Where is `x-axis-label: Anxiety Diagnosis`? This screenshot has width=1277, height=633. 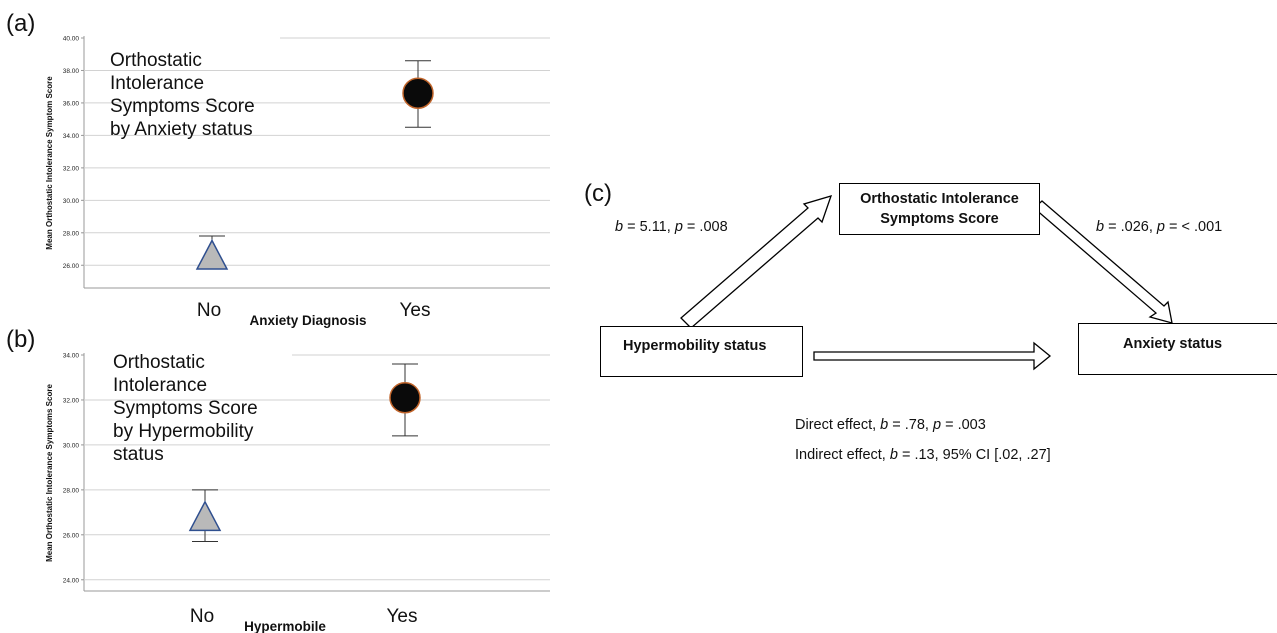 x-axis-label: Anxiety Diagnosis is located at coordinates (307, 320).